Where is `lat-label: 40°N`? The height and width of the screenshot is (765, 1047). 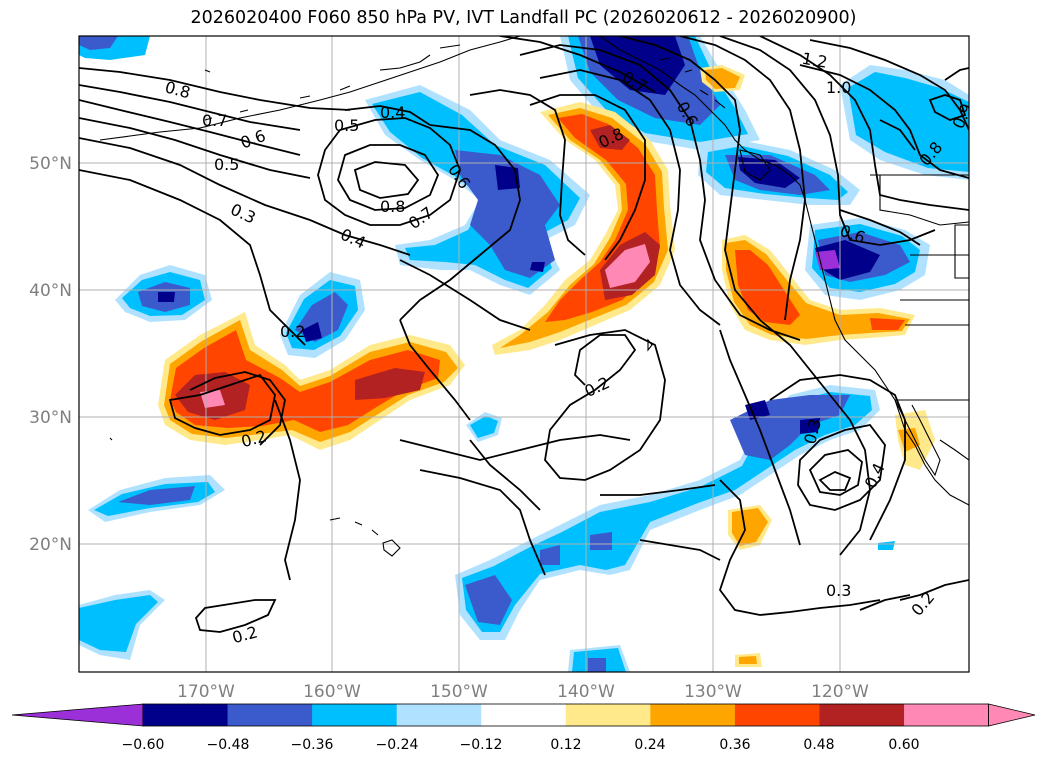
lat-label: 40°N is located at coordinates (50, 291).